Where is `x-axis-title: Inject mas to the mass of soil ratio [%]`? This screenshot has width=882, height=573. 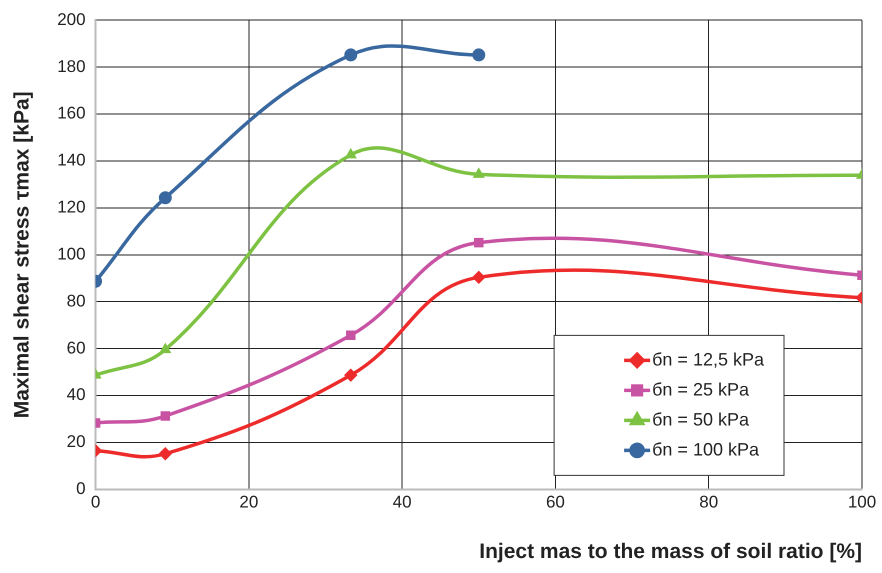
x-axis-title: Inject mas to the mass of soil ratio [%] is located at coordinates (670, 552).